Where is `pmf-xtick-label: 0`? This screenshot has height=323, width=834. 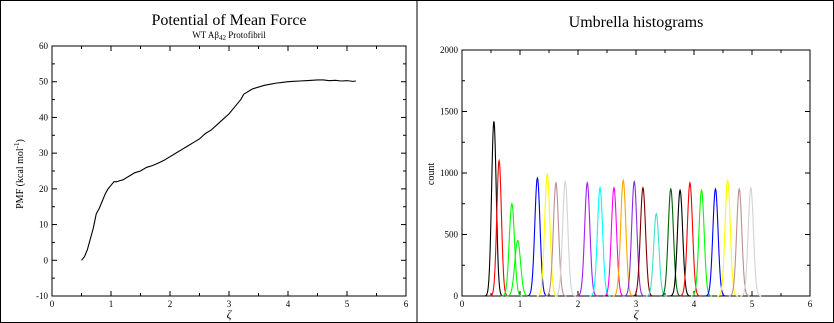 pmf-xtick-label: 0 is located at coordinates (52, 304).